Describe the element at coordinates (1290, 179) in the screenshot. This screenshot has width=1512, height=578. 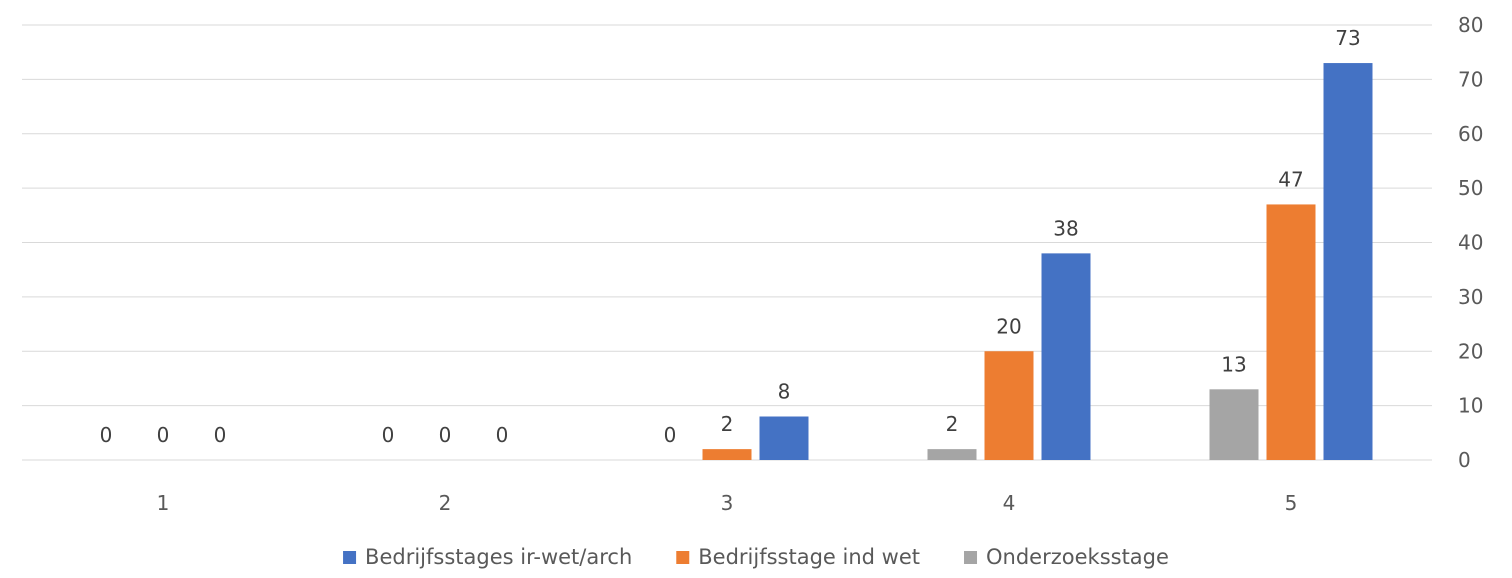
I see `data-label: 47` at that location.